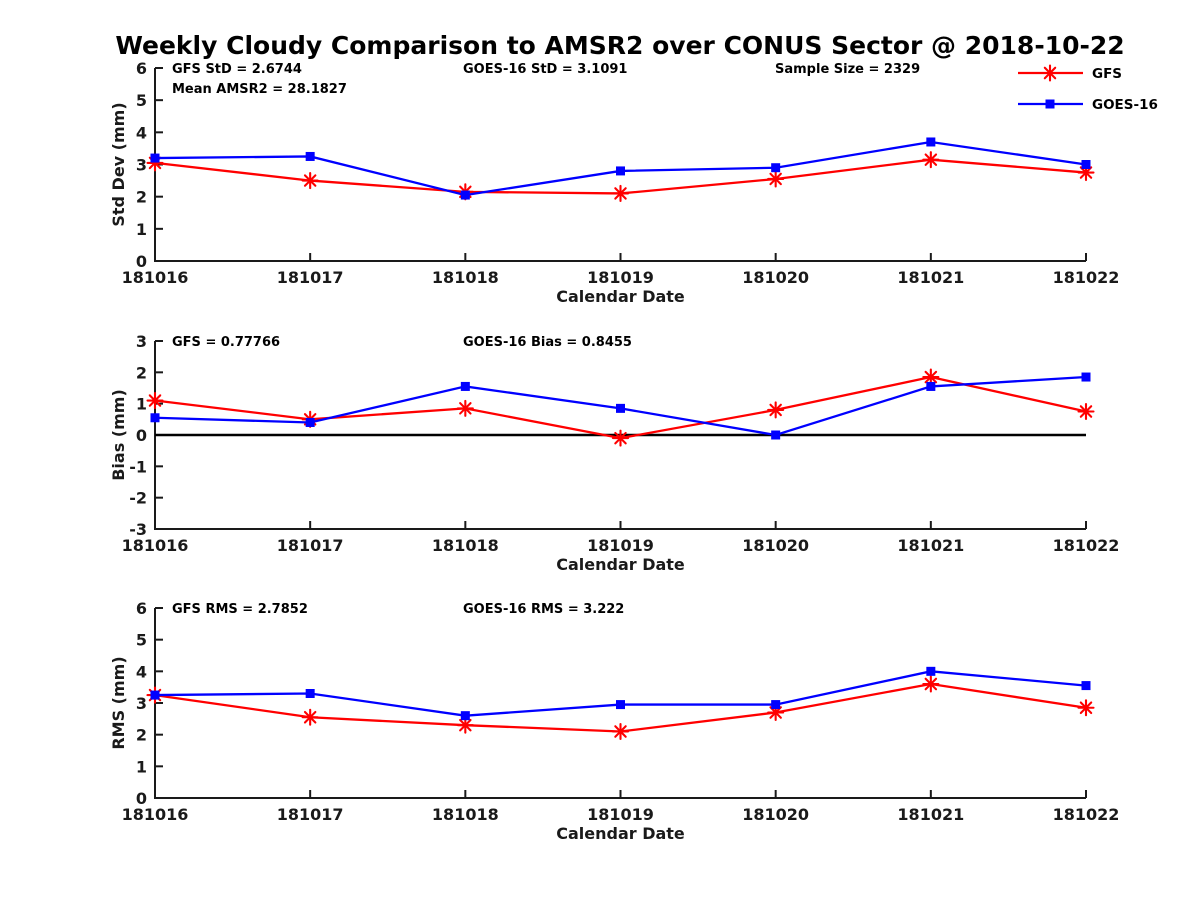 The image size is (1200, 900). I want to click on y-tick-label: -3, so click(138, 529).